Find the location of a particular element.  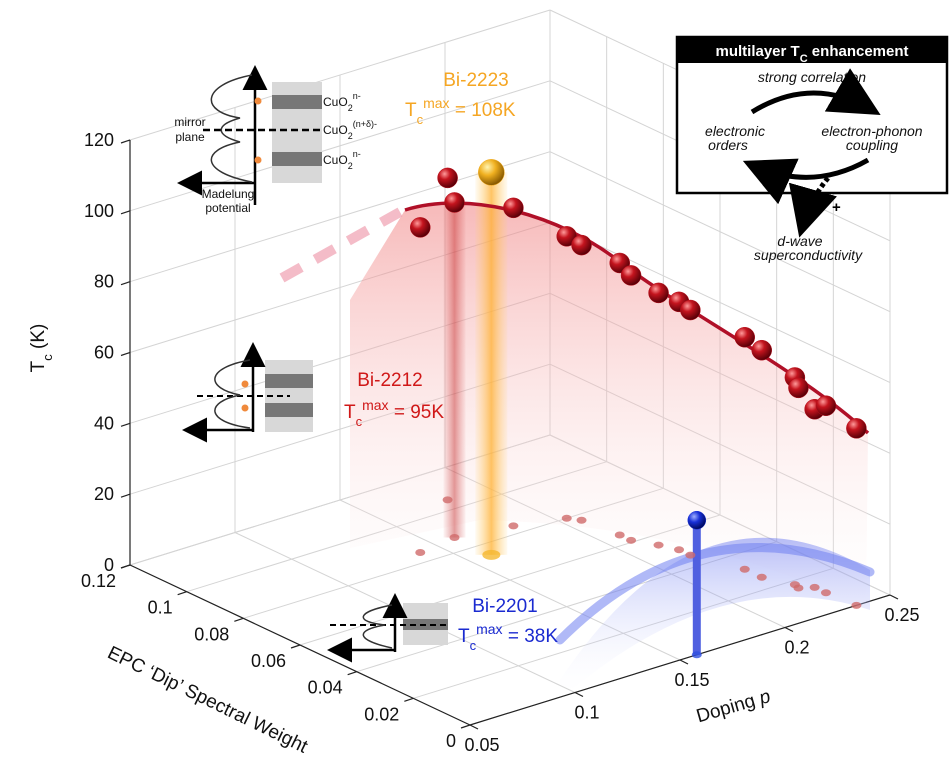

x-tick-label: 0.15 is located at coordinates (691, 680).